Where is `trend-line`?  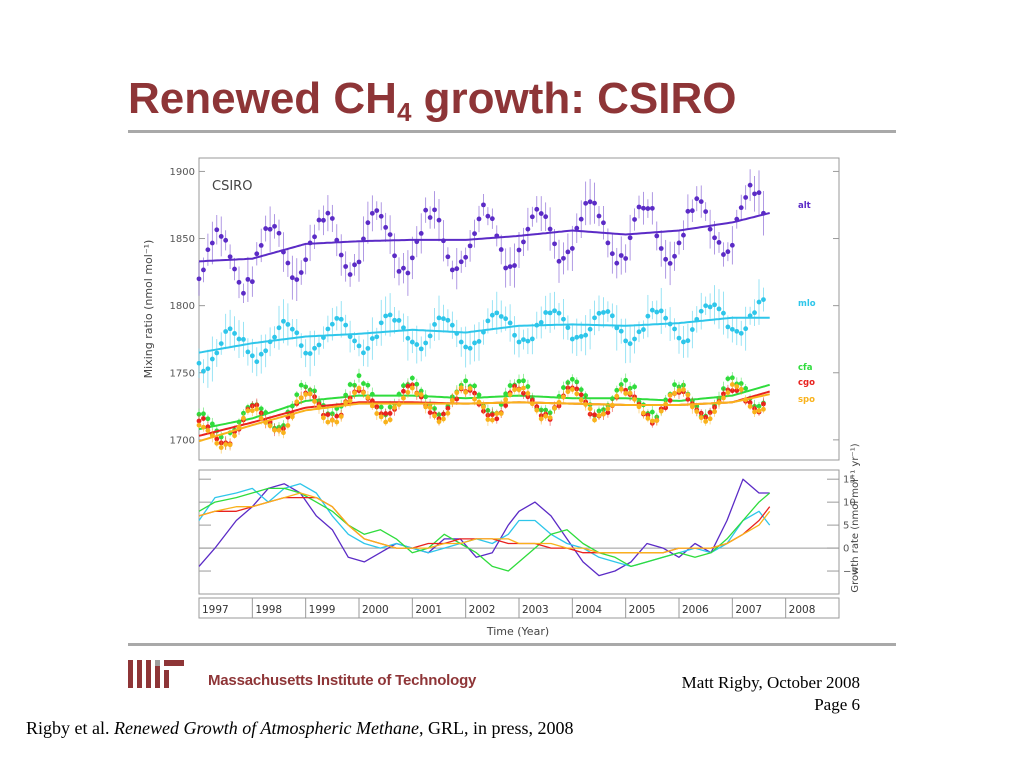
trend-line is located at coordinates (484, 237).